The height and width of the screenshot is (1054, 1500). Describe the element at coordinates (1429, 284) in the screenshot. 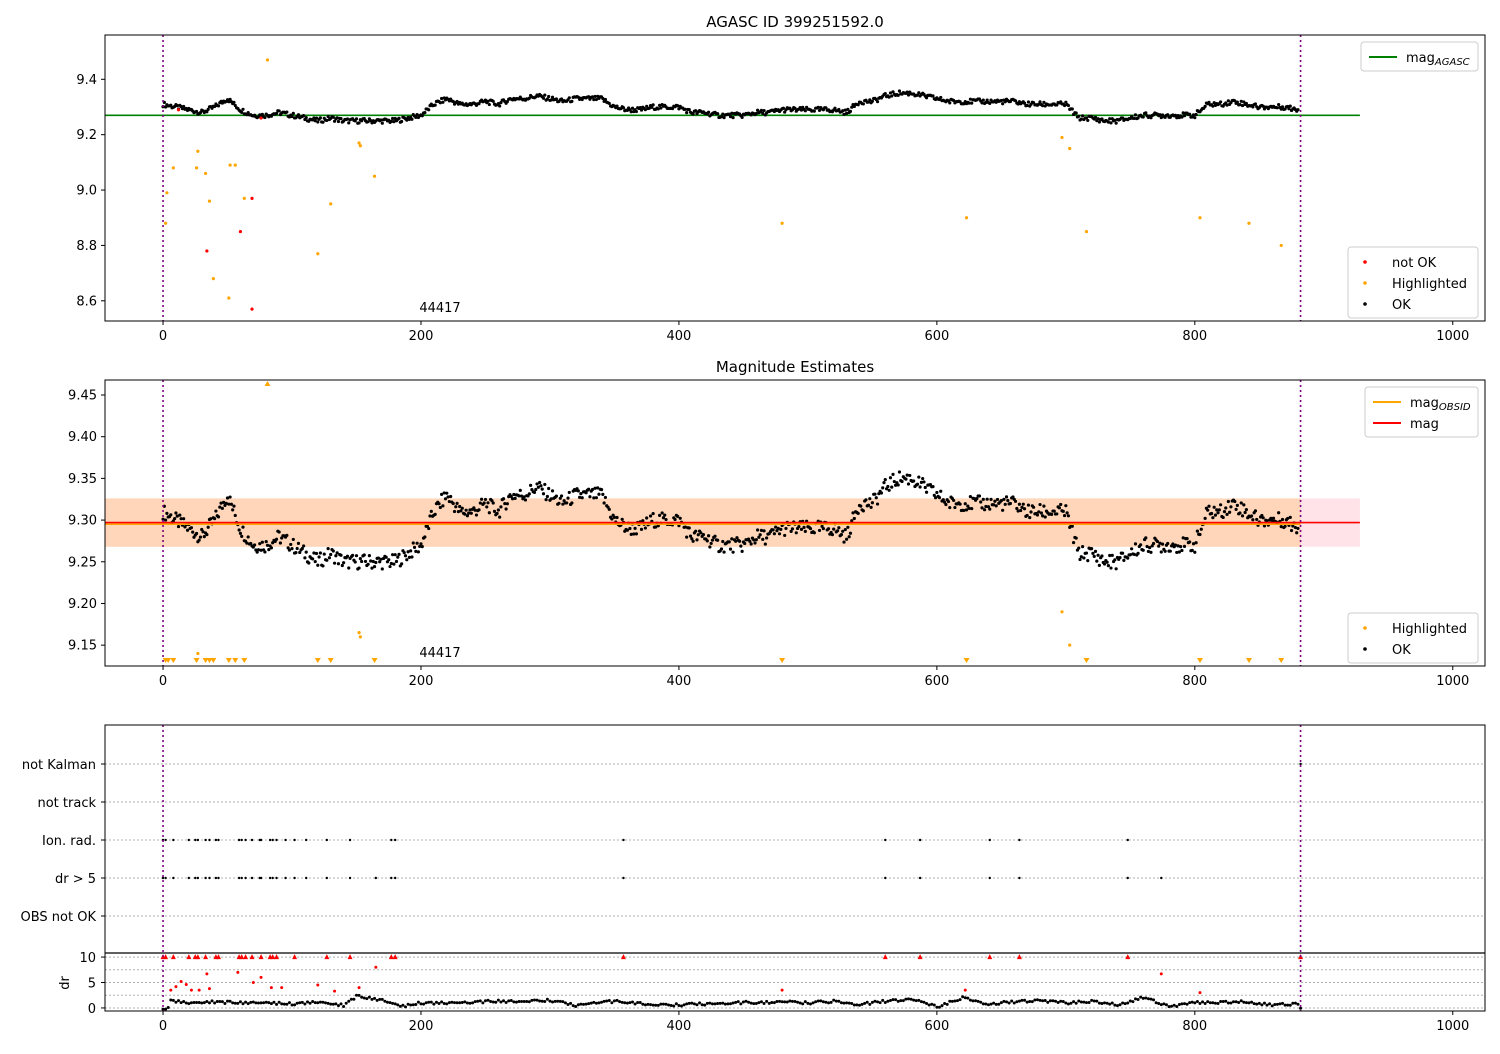

I see `legend-label: Highlighted` at that location.